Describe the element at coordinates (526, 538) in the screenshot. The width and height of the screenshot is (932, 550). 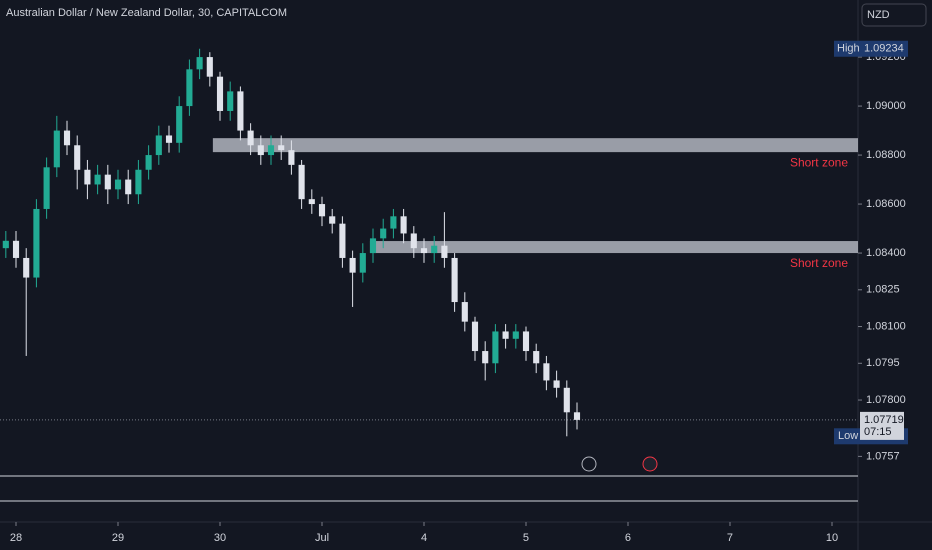
I see `x-tick-label: 5` at that location.